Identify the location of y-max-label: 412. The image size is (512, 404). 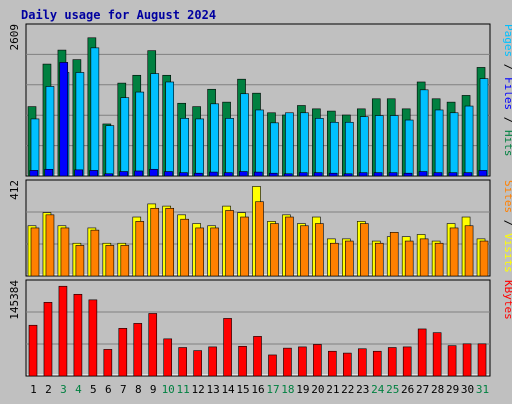
(14, 190).